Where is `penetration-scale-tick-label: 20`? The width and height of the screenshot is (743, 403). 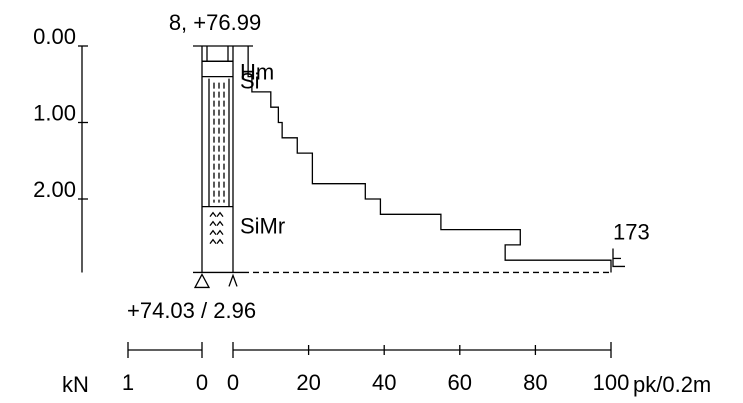 penetration-scale-tick-label: 20 is located at coordinates (308, 382).